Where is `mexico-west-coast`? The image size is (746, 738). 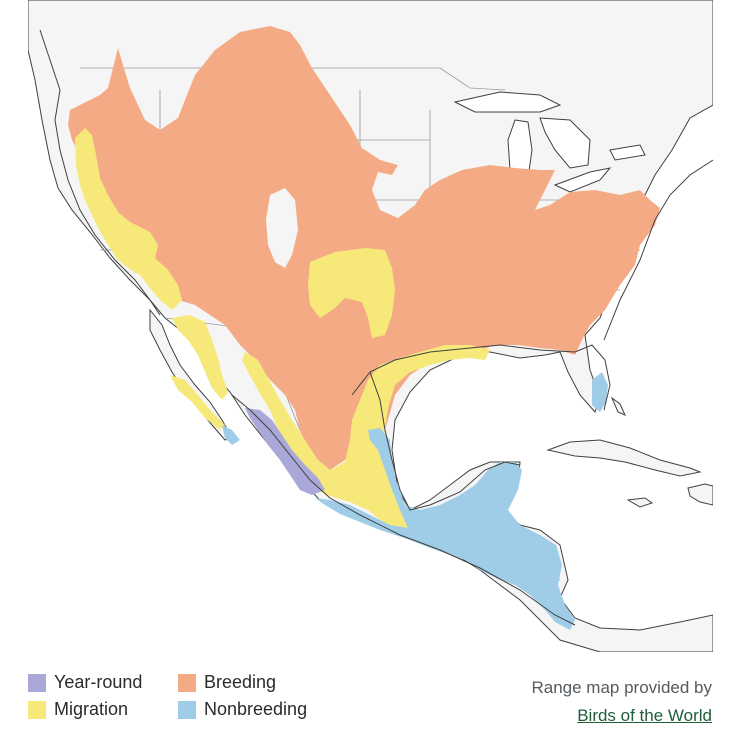 mexico-west-coast is located at coordinates (403, 510).